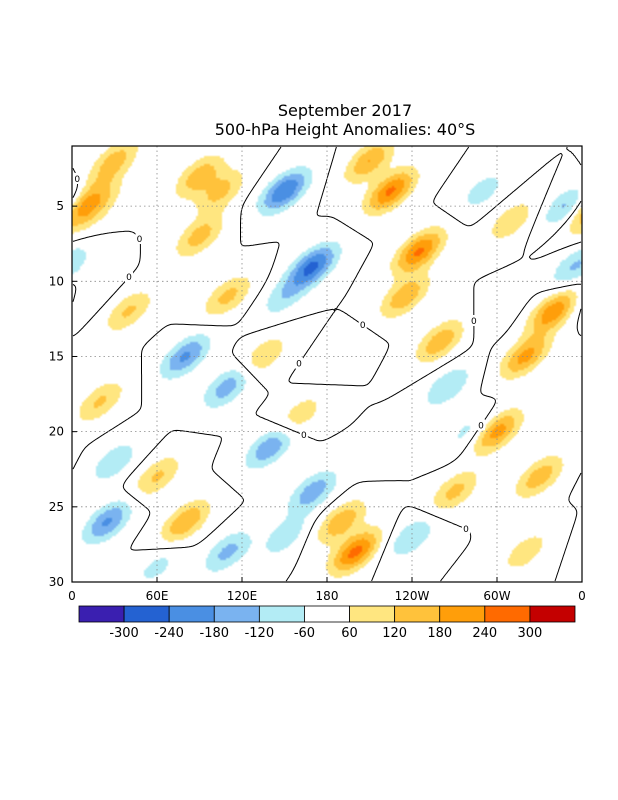  I want to click on x-tick-label: 60W, so click(496, 596).